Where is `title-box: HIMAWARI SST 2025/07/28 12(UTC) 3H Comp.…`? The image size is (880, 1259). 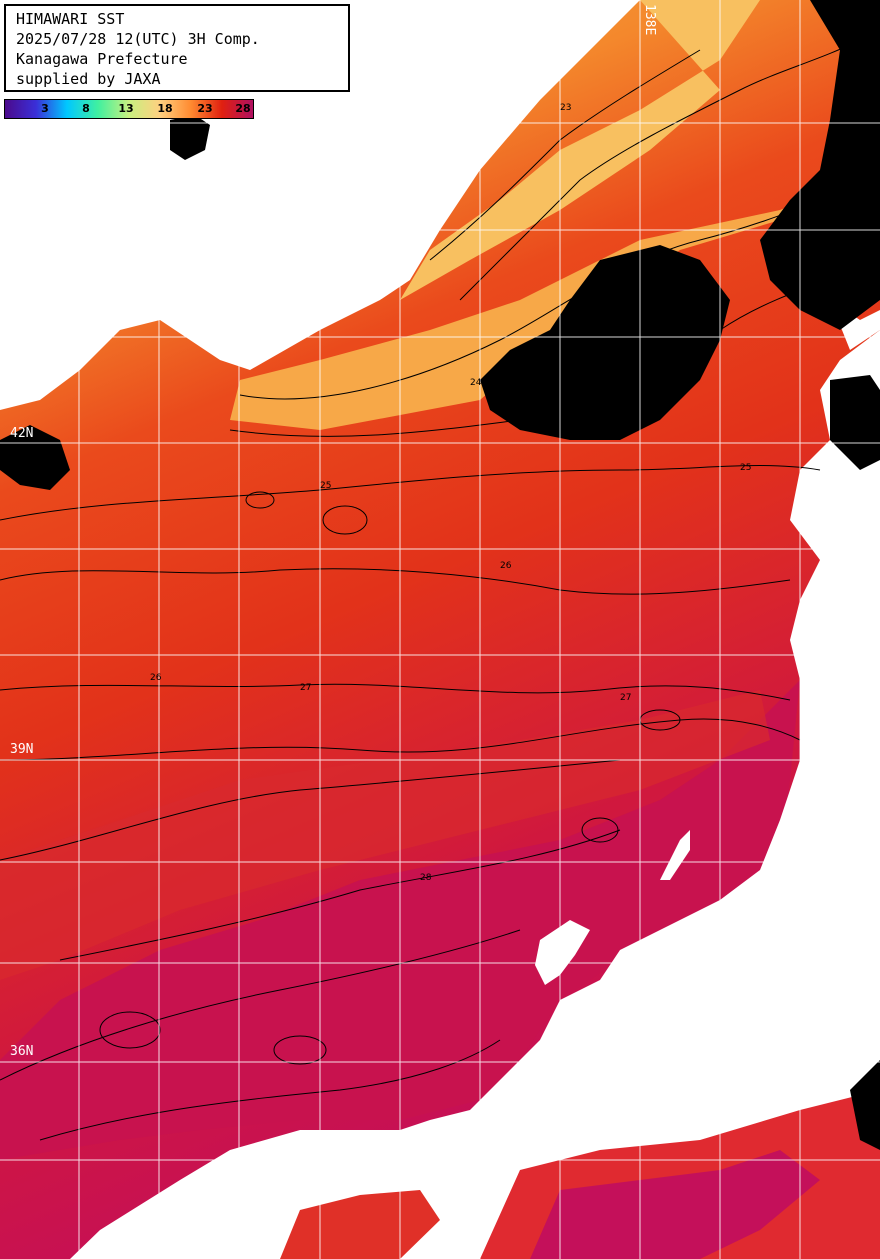 title-box: HIMAWARI SST 2025/07/28 12(UTC) 3H Comp.… is located at coordinates (177, 48).